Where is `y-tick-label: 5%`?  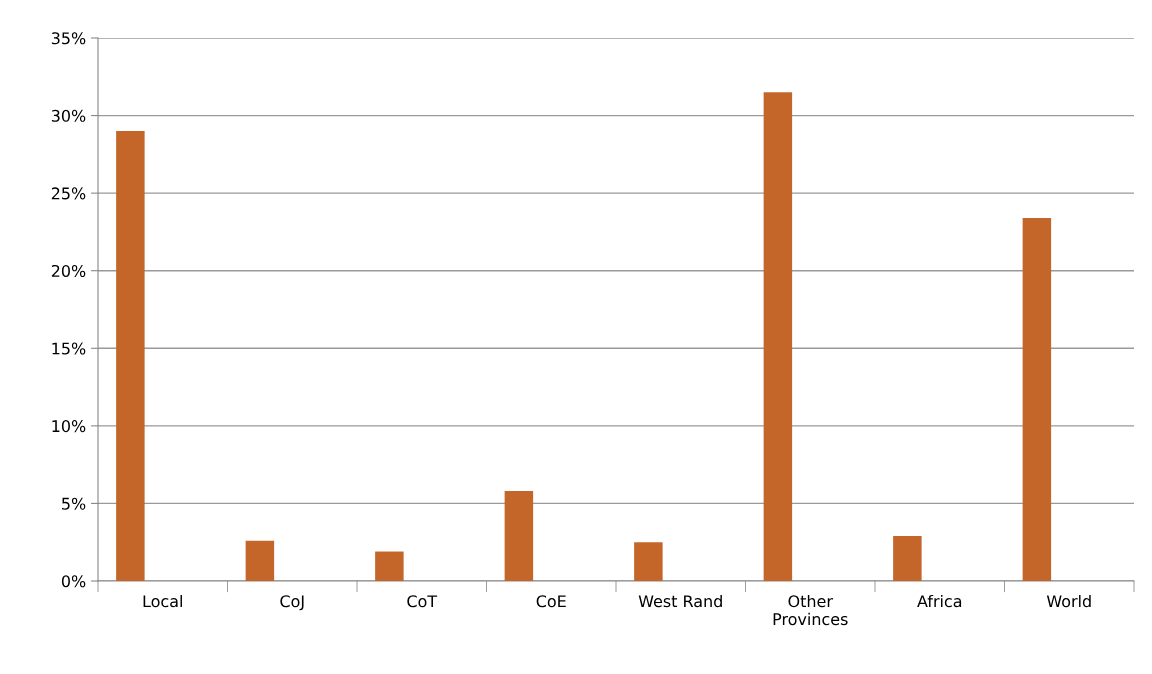
y-tick-label: 5% is located at coordinates (74, 503).